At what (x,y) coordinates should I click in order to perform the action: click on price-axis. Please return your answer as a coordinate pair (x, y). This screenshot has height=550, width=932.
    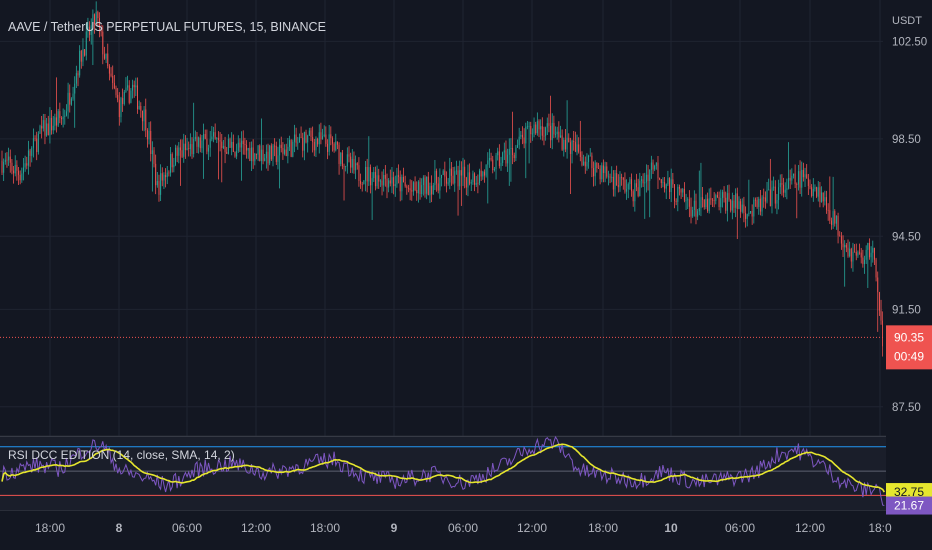
    Looking at the image, I should click on (907, 218).